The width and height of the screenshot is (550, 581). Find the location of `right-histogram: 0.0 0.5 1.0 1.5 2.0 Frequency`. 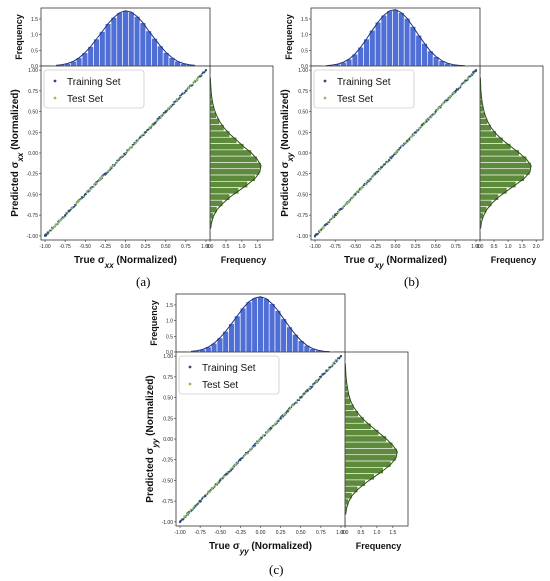

right-histogram: 0.0 0.5 1.0 1.5 2.0 Frequency is located at coordinates (510, 165).